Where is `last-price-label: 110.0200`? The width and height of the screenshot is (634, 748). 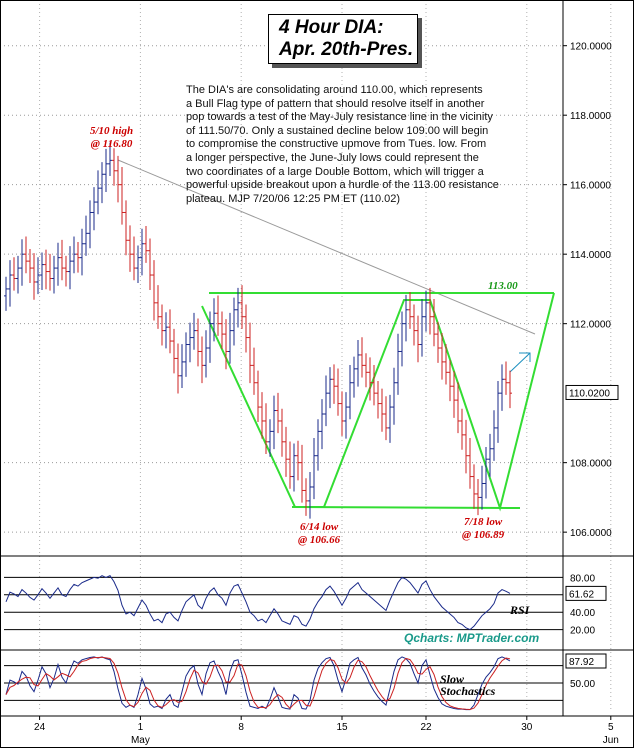 last-price-label: 110.0200 is located at coordinates (589, 393).